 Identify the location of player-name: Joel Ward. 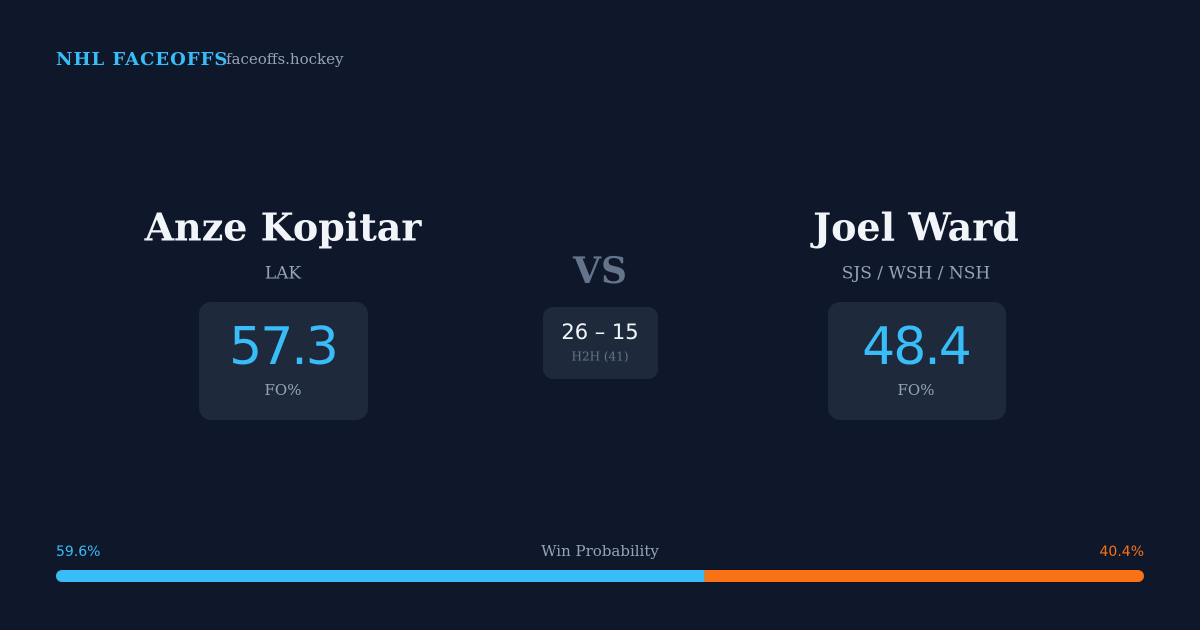
(914, 227).